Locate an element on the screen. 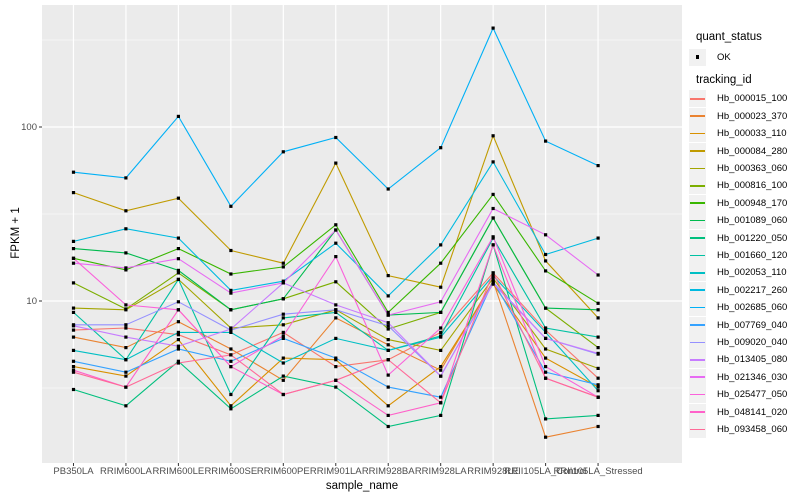  y-axis-title: FPKM + 1 is located at coordinates (16, 233).